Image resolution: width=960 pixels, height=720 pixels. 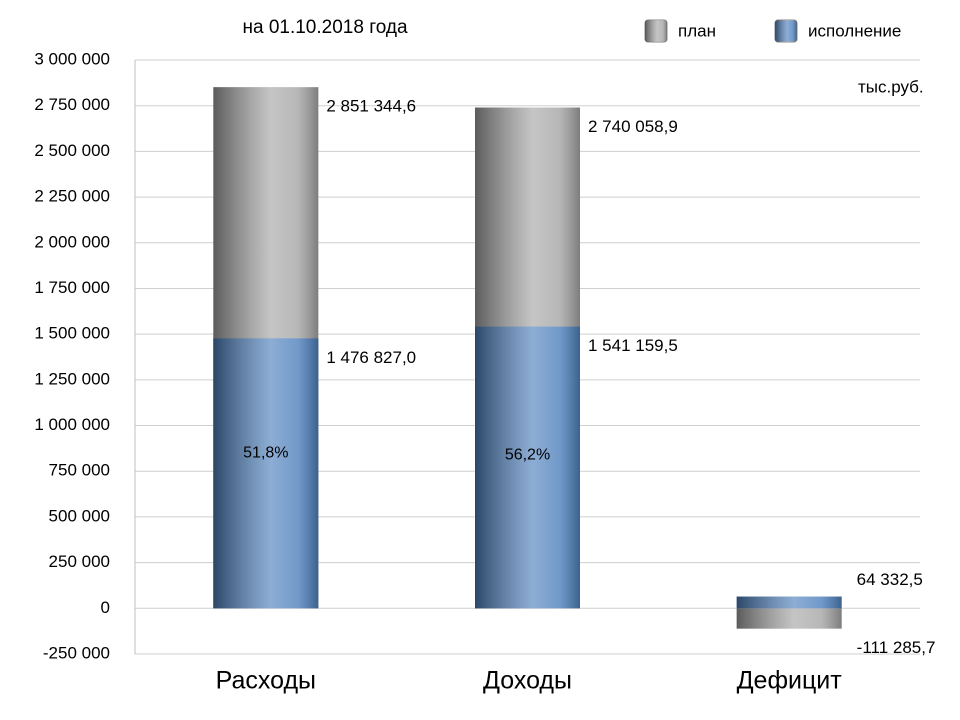 What do you see at coordinates (72, 104) in the screenshot?
I see `y-tick-label: 2 750 000` at bounding box center [72, 104].